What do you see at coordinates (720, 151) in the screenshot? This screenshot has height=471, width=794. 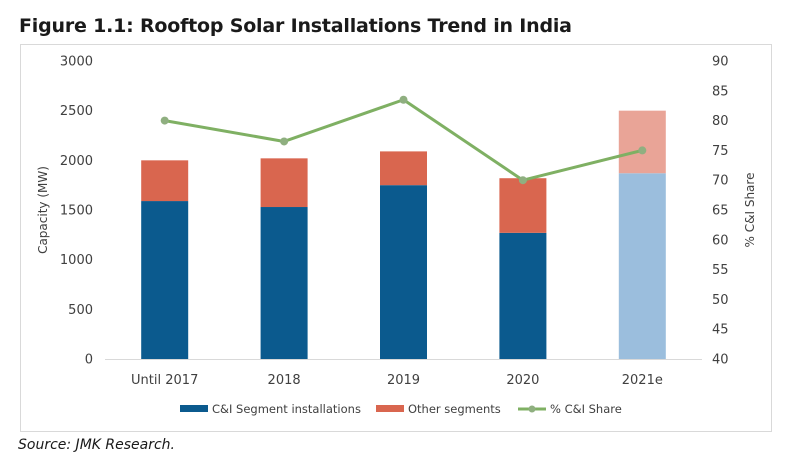 I see `y2-tick-label: 75` at bounding box center [720, 151].